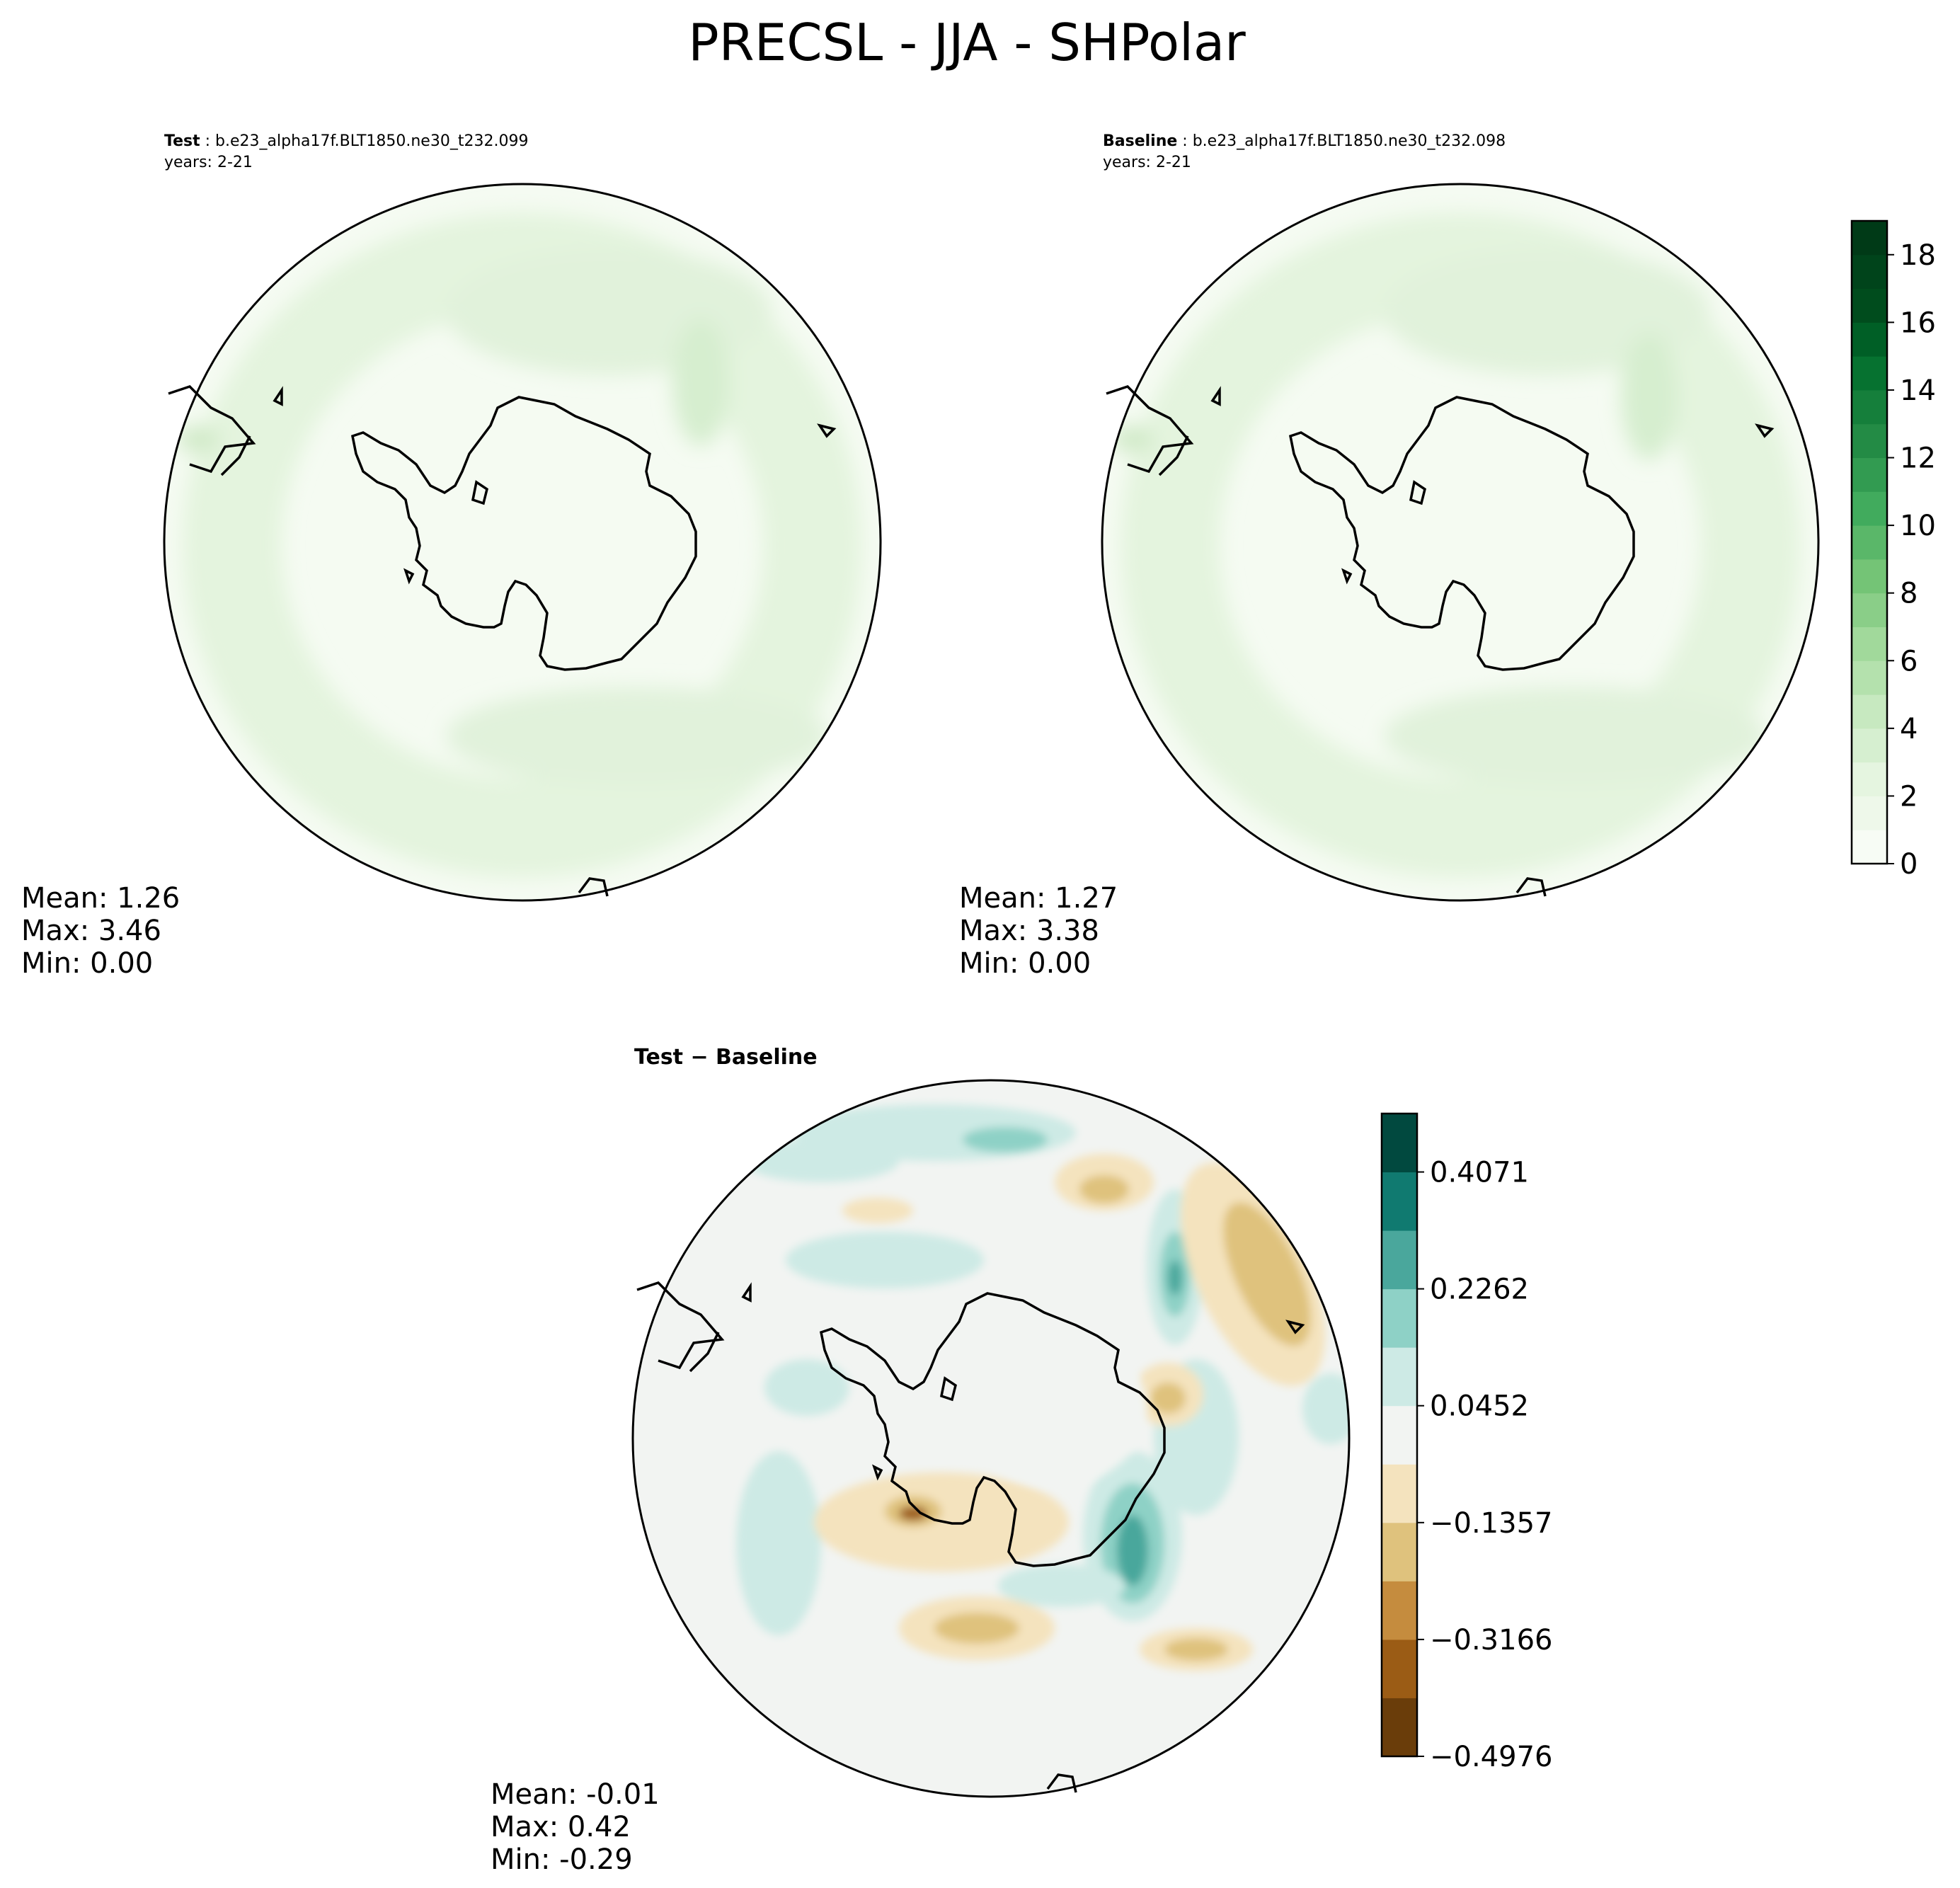  Describe the element at coordinates (1909, 796) in the screenshot. I see `colorbar-precip-tick-label: 2` at that location.